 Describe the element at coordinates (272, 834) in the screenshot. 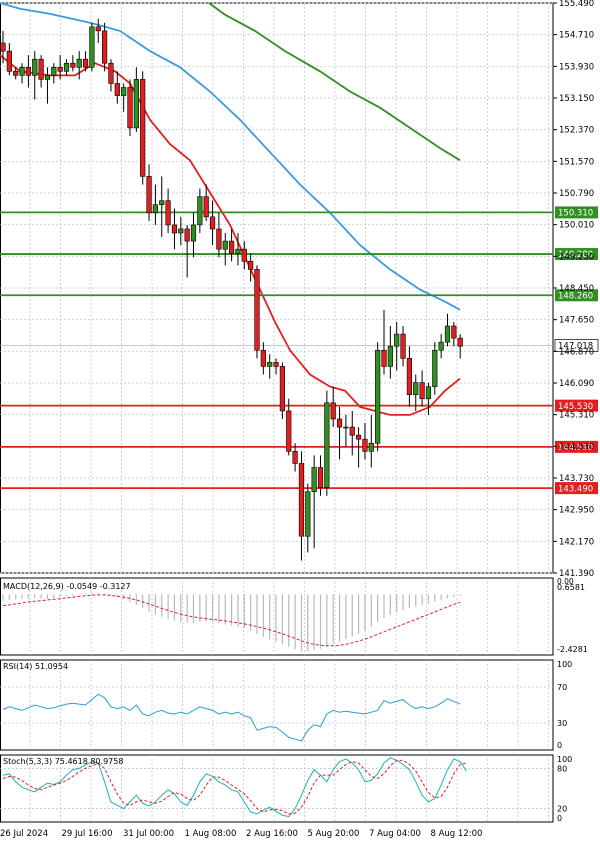

I see `time-label: 2 Aug 16:00` at that location.